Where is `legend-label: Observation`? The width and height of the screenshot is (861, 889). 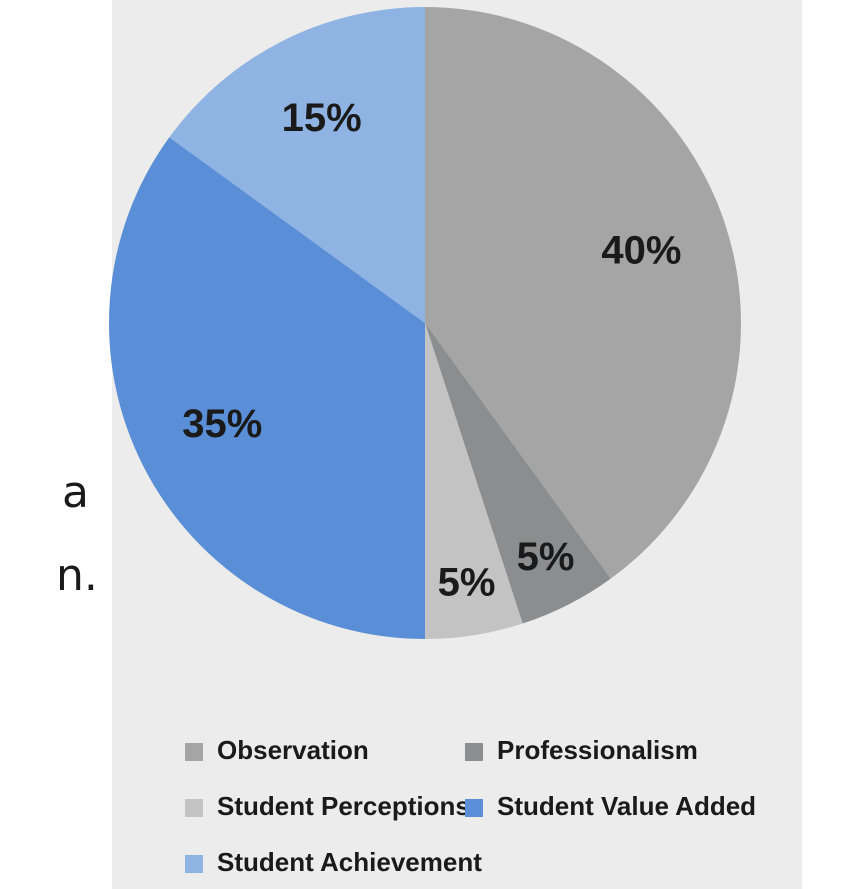
legend-label: Observation is located at coordinates (293, 750).